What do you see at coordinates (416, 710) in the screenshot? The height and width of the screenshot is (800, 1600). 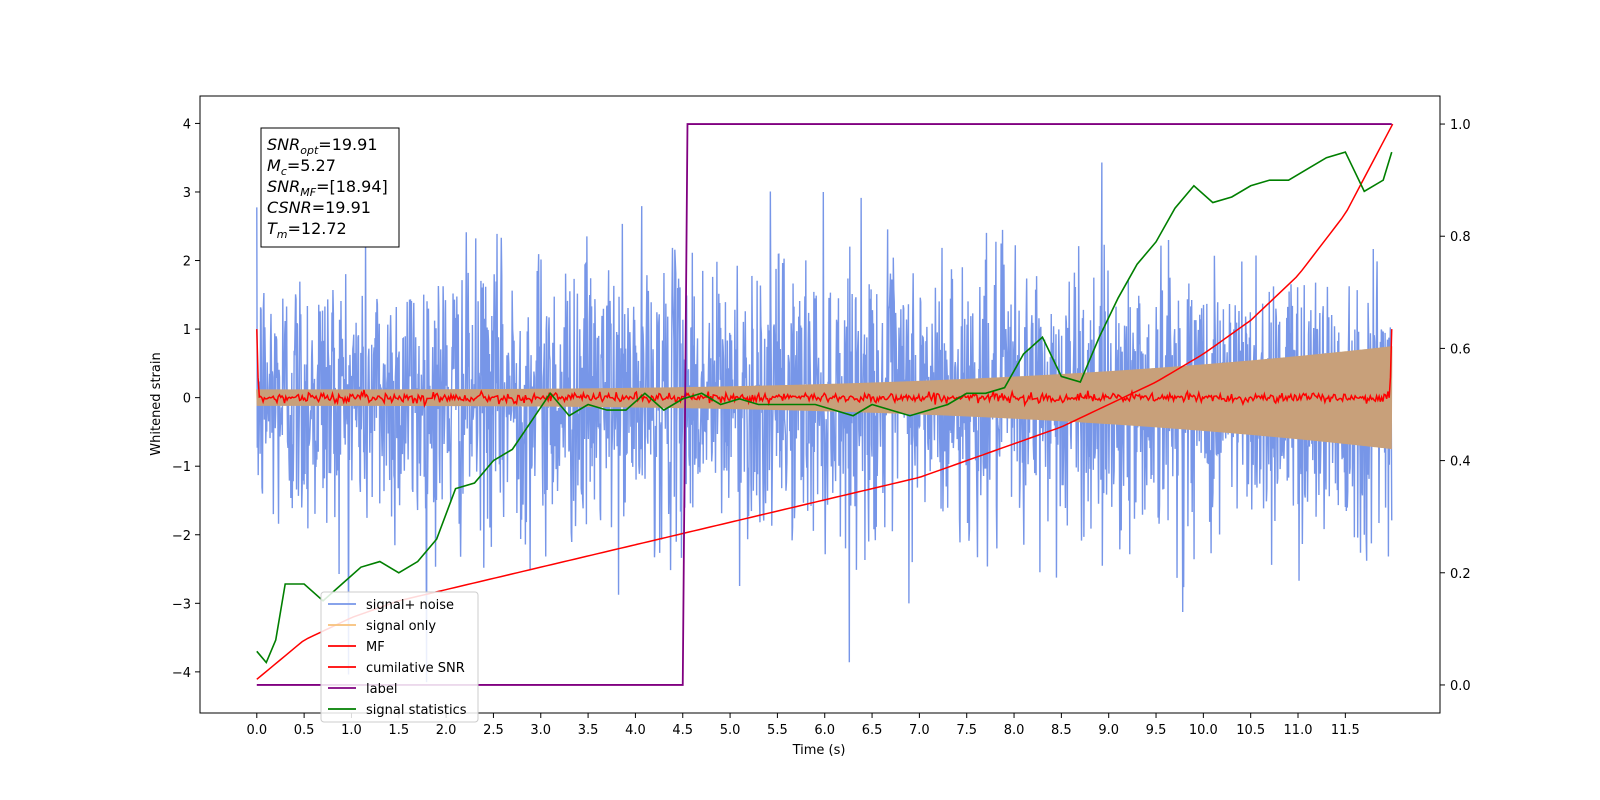 I see `legend-label: signal statistics` at bounding box center [416, 710].